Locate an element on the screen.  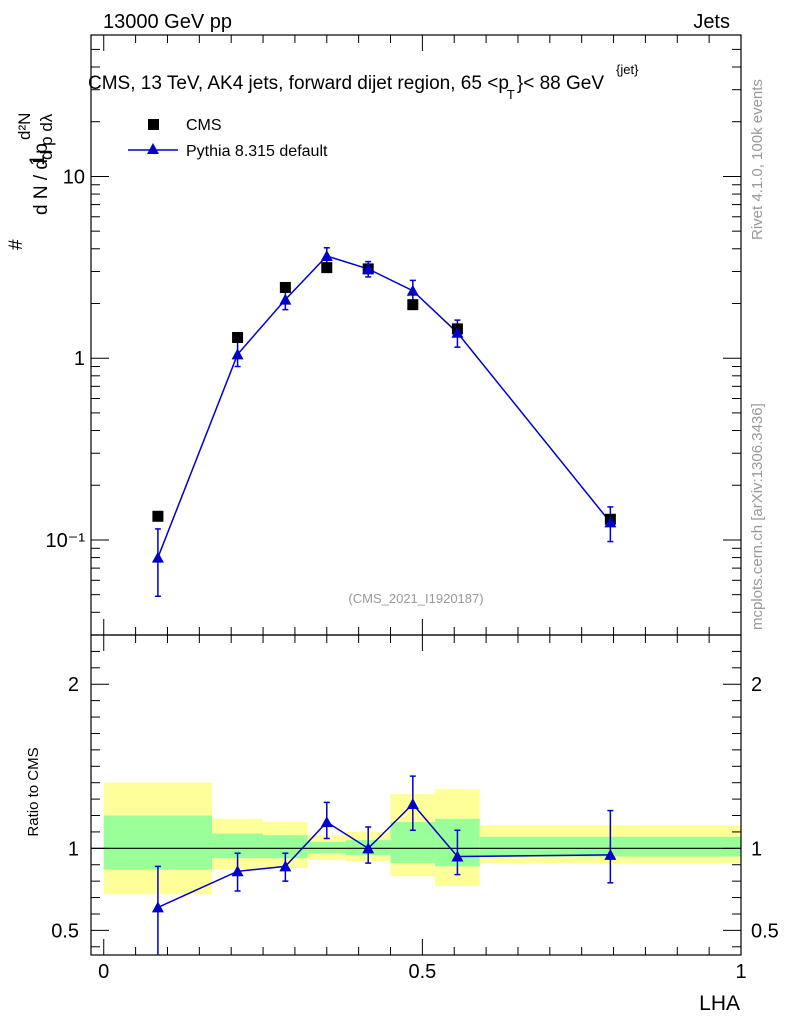
mcplots-label: mcplots.cern.ch [arXiv:1306.3436] is located at coordinates (757, 516).